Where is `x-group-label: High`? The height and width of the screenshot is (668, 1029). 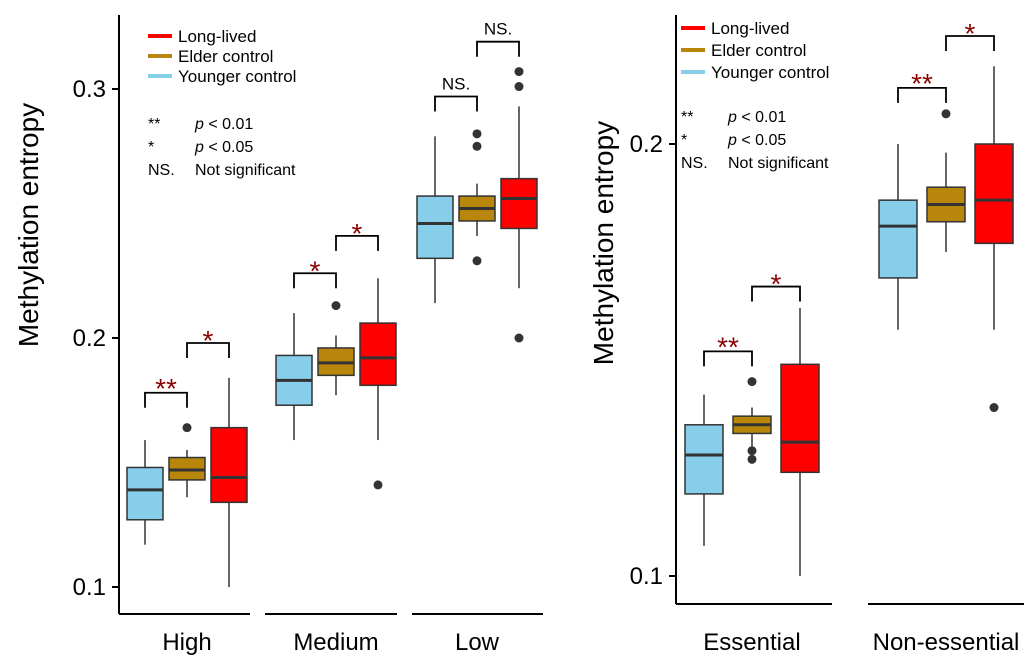
x-group-label: High is located at coordinates (186, 642).